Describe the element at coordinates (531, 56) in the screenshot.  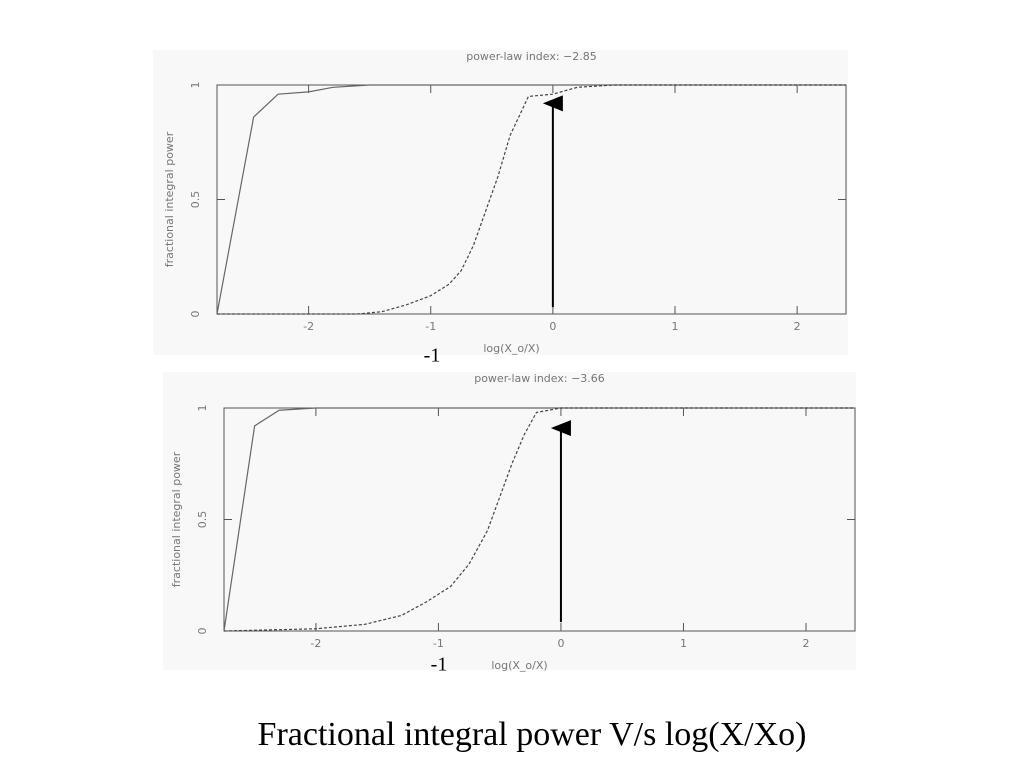
I see `chart-title: power-law index: −2.85` at that location.